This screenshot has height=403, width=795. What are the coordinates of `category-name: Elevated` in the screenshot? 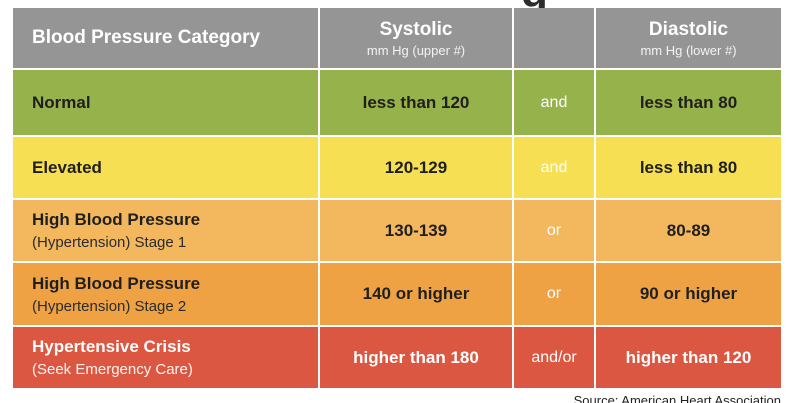 It's located at (67, 167).